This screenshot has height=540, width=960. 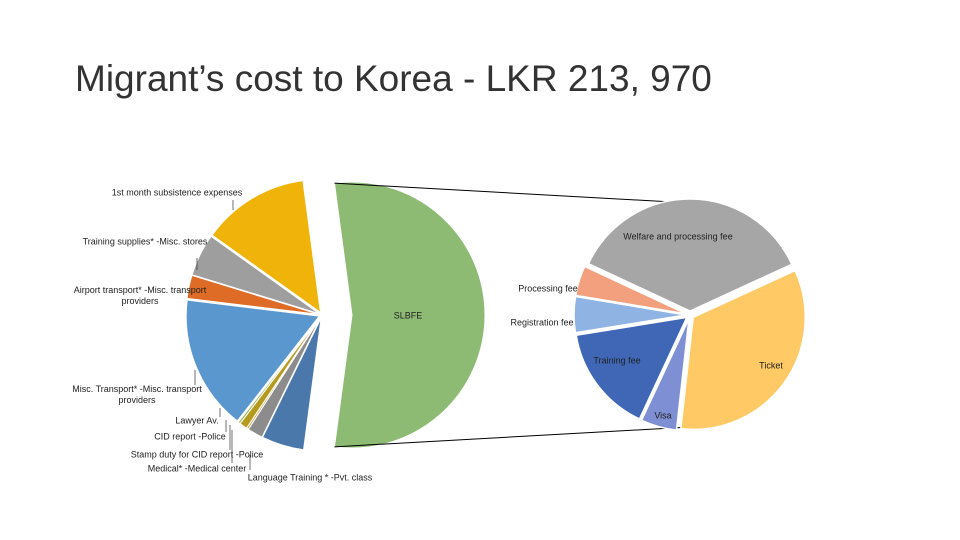 What do you see at coordinates (145, 241) in the screenshot?
I see `slice-label: Training supplies* -Misc. stores` at bounding box center [145, 241].